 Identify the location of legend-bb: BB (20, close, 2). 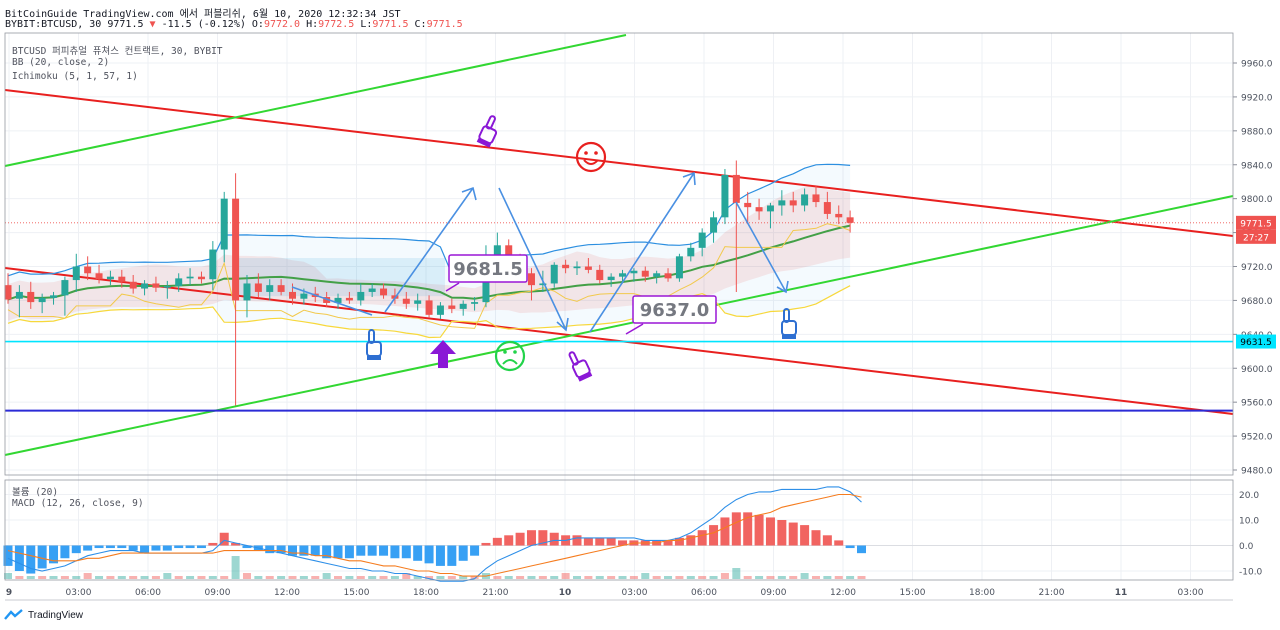
(61, 62).